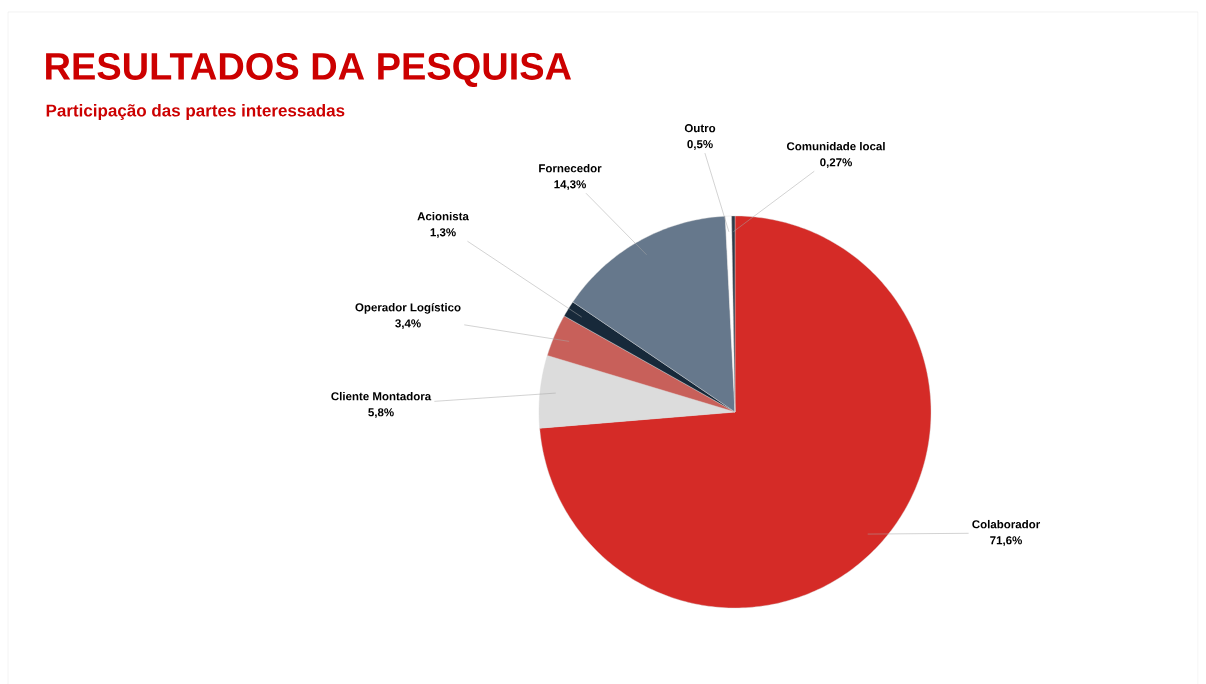 The height and width of the screenshot is (684, 1206). Describe the element at coordinates (381, 413) in the screenshot. I see `data-label: 5,8%` at that location.